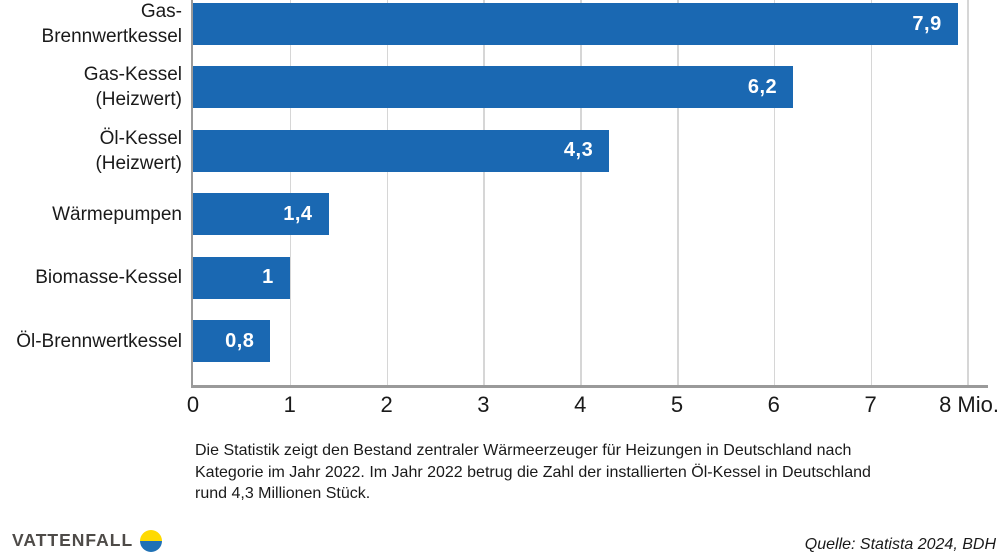  I want to click on bar: 4,3, so click(401, 150).